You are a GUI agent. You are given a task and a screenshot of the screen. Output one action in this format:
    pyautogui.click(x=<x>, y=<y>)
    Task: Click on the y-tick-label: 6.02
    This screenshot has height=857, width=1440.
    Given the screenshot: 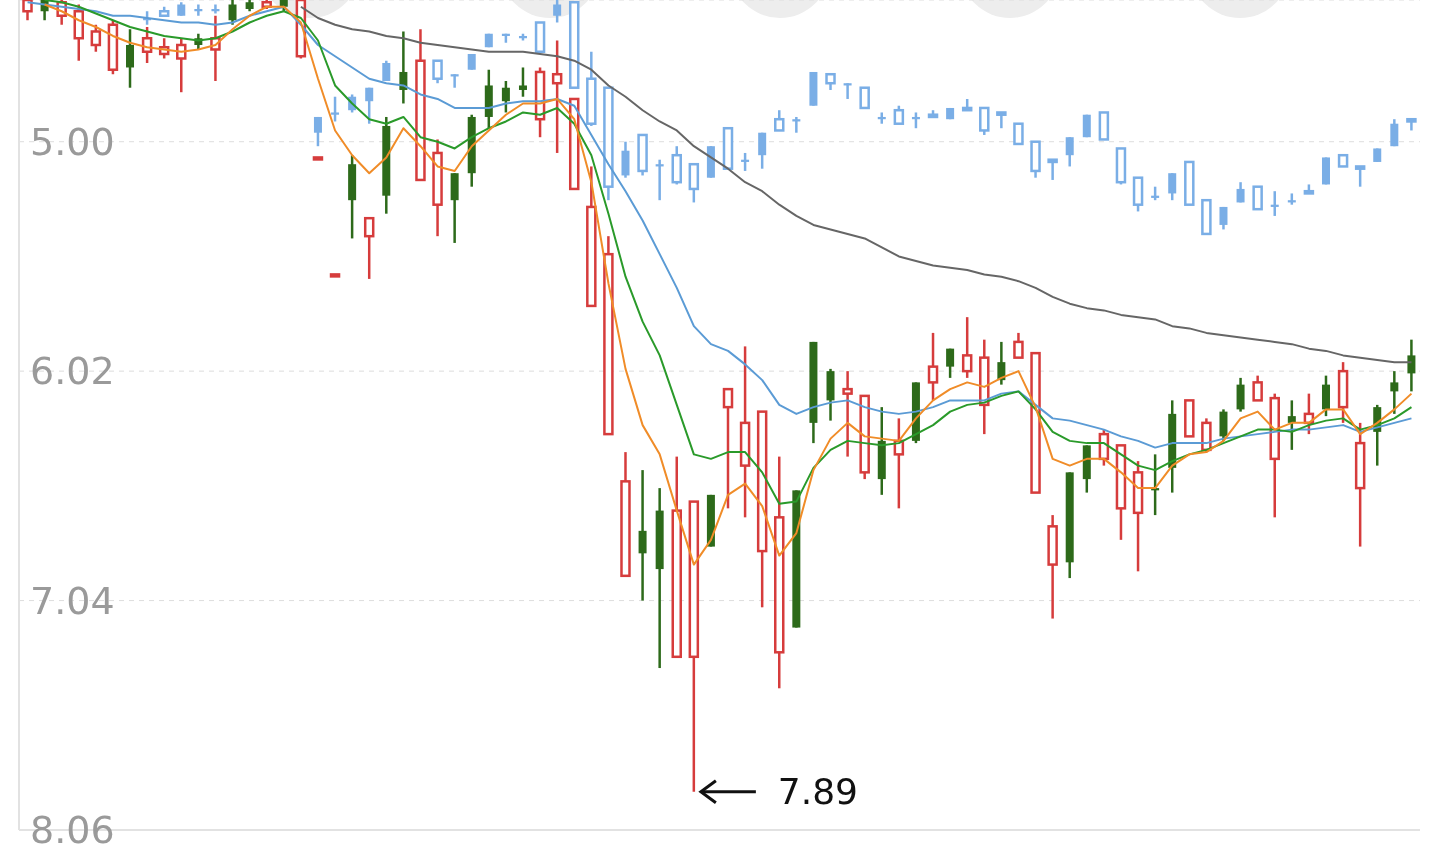 What is the action you would take?
    pyautogui.click(x=72, y=371)
    